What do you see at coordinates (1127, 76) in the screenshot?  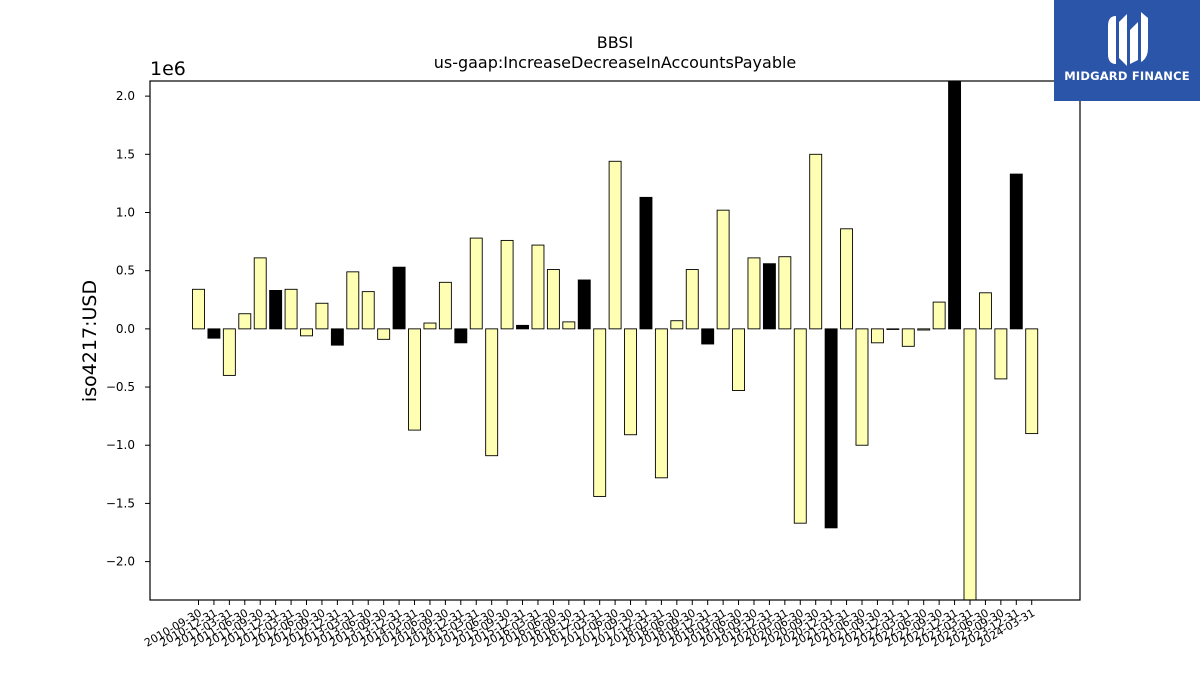 I see `logo-text: MIDGARD FINANCE` at bounding box center [1127, 76].